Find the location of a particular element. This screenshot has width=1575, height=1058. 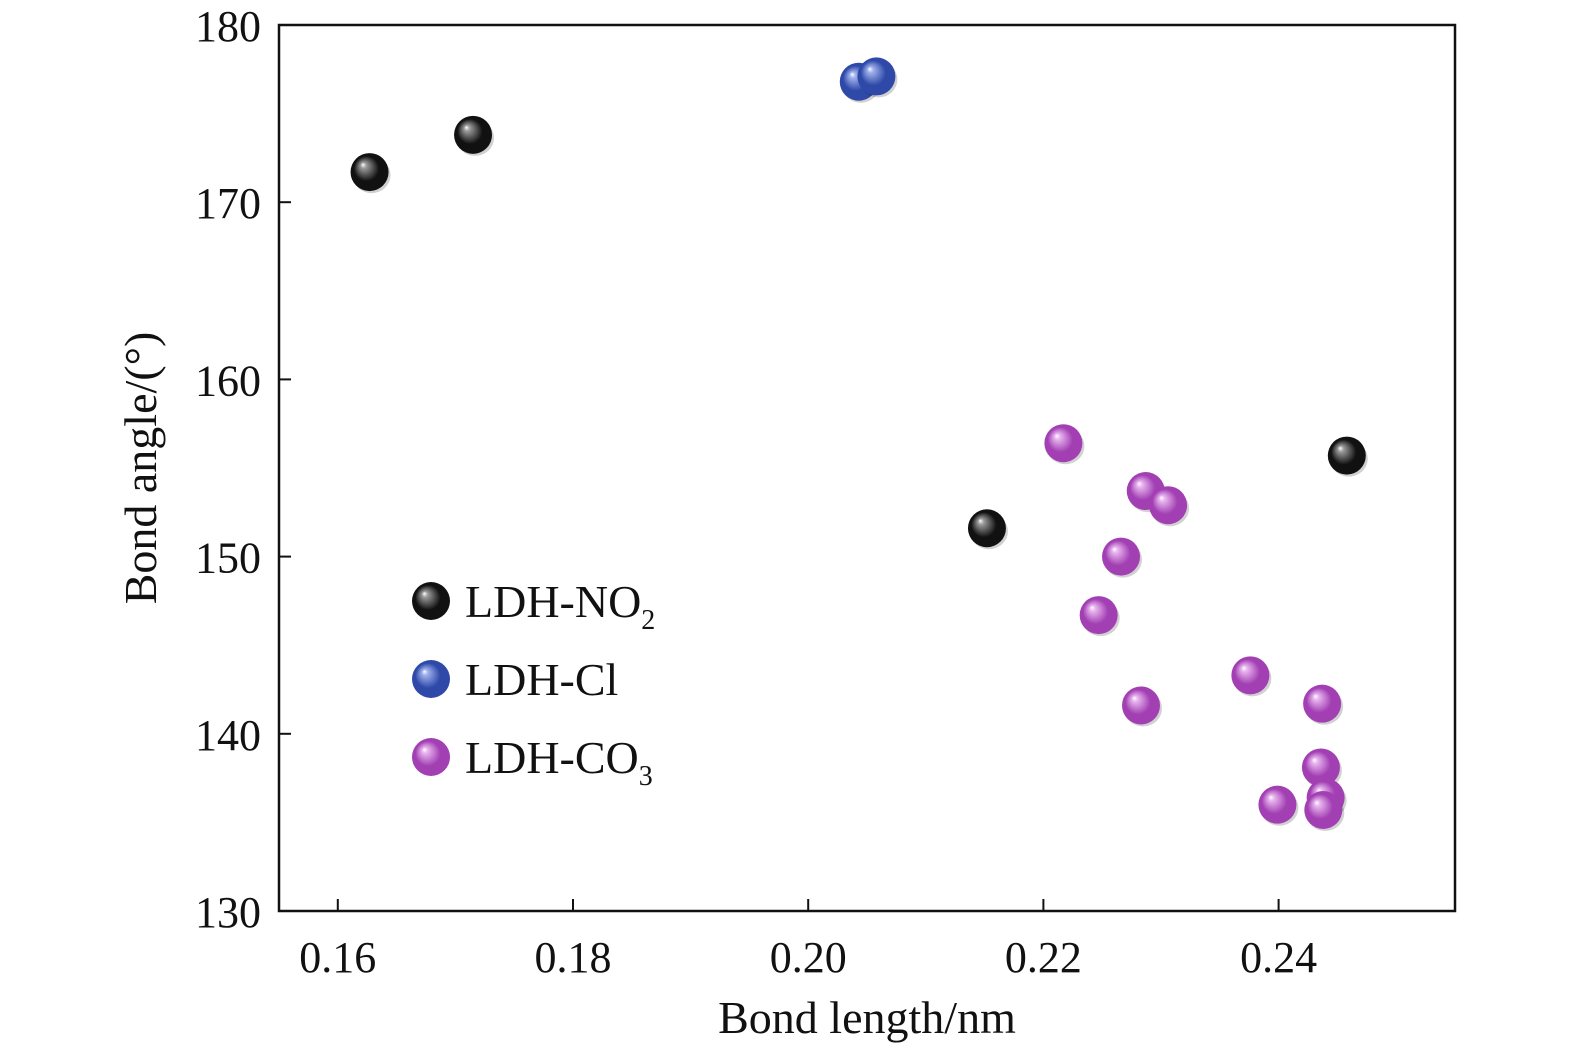

legend-label: LDH-NO2 is located at coordinates (560, 606).